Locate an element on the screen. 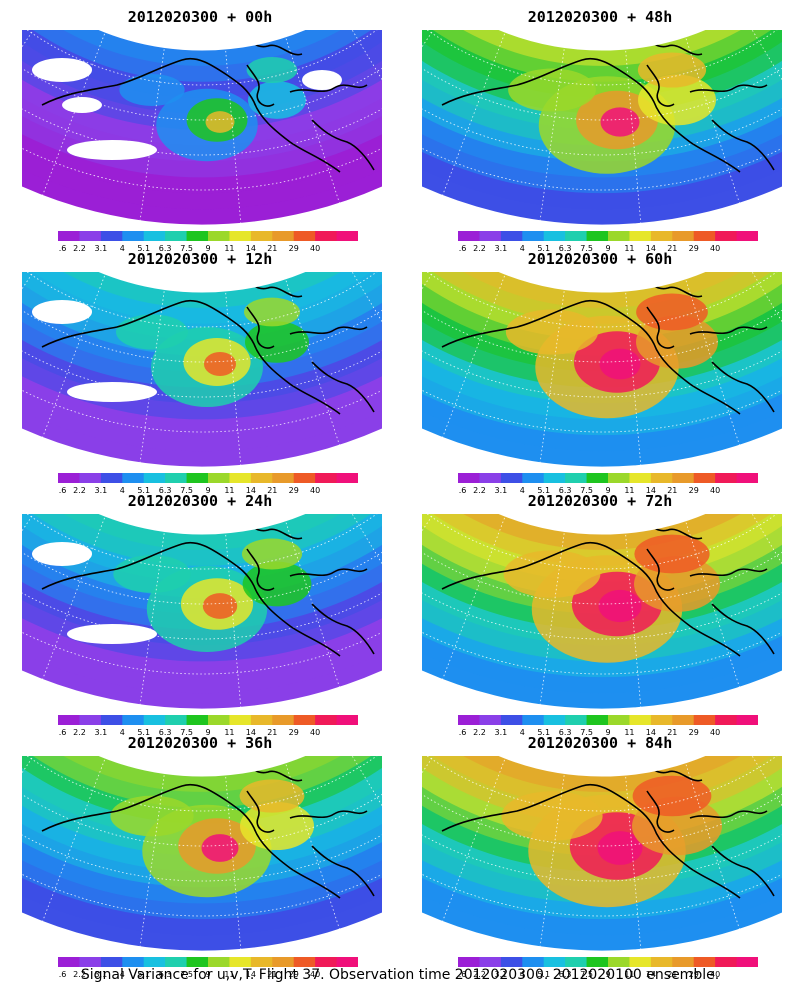 The height and width of the screenshot is (1000, 800). colorbar-tick-label: 3.1 is located at coordinates (500, 732).